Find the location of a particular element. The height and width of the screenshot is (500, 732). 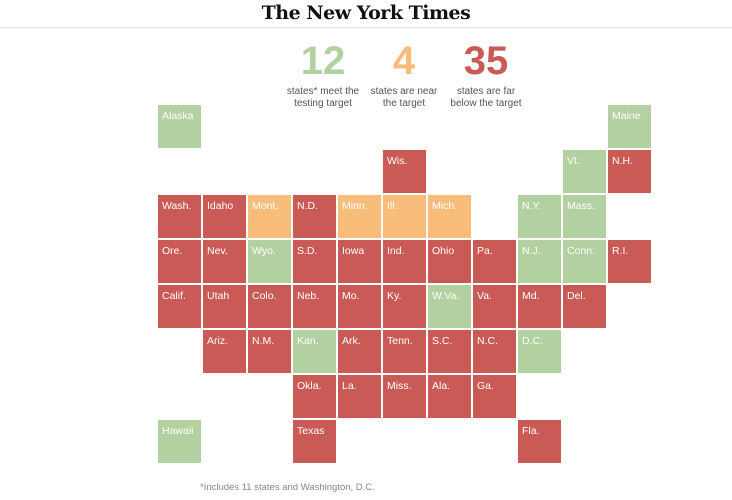

state-tile-md: Md. is located at coordinates (539, 306).